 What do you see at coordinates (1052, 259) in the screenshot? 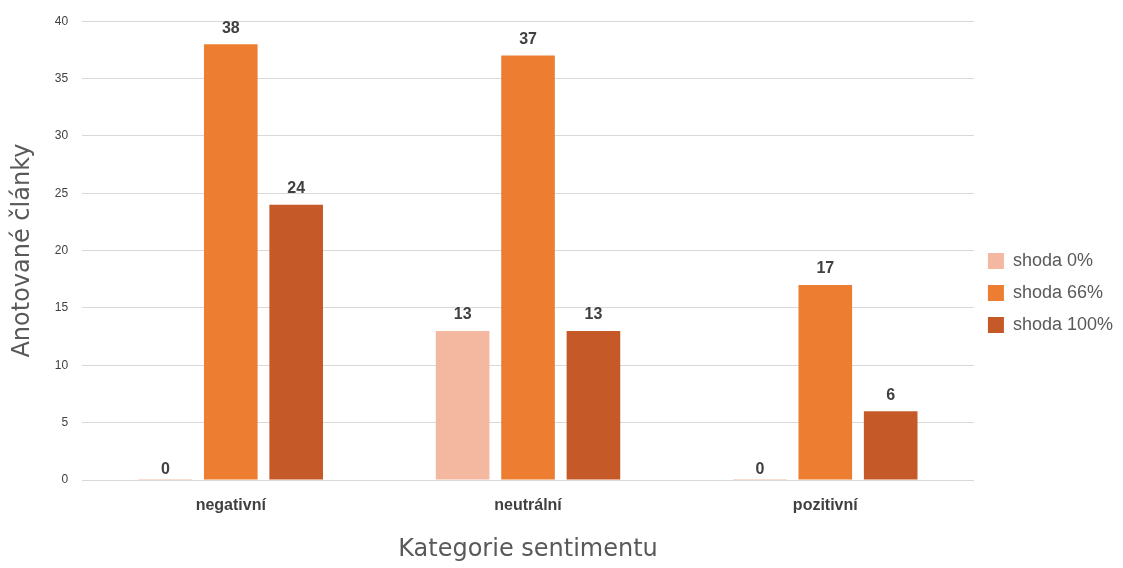
I see `legend-label: shoda 0%` at bounding box center [1052, 259].